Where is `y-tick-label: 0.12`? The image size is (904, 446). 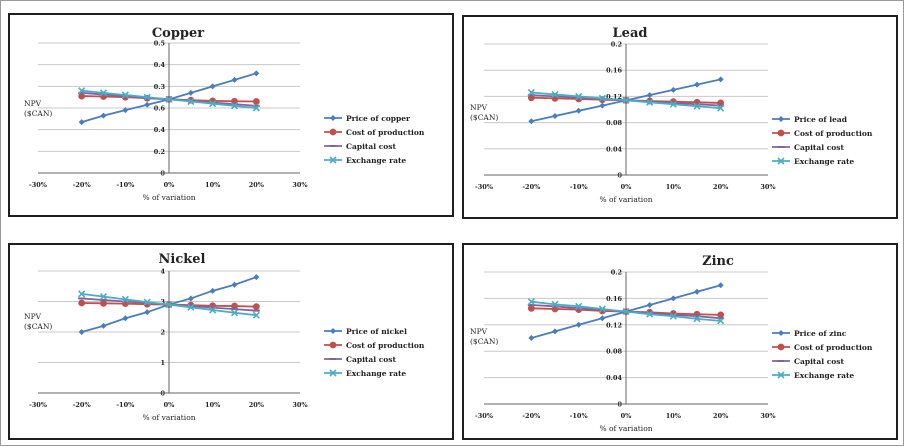 y-tick-label: 0.12 is located at coordinates (614, 97).